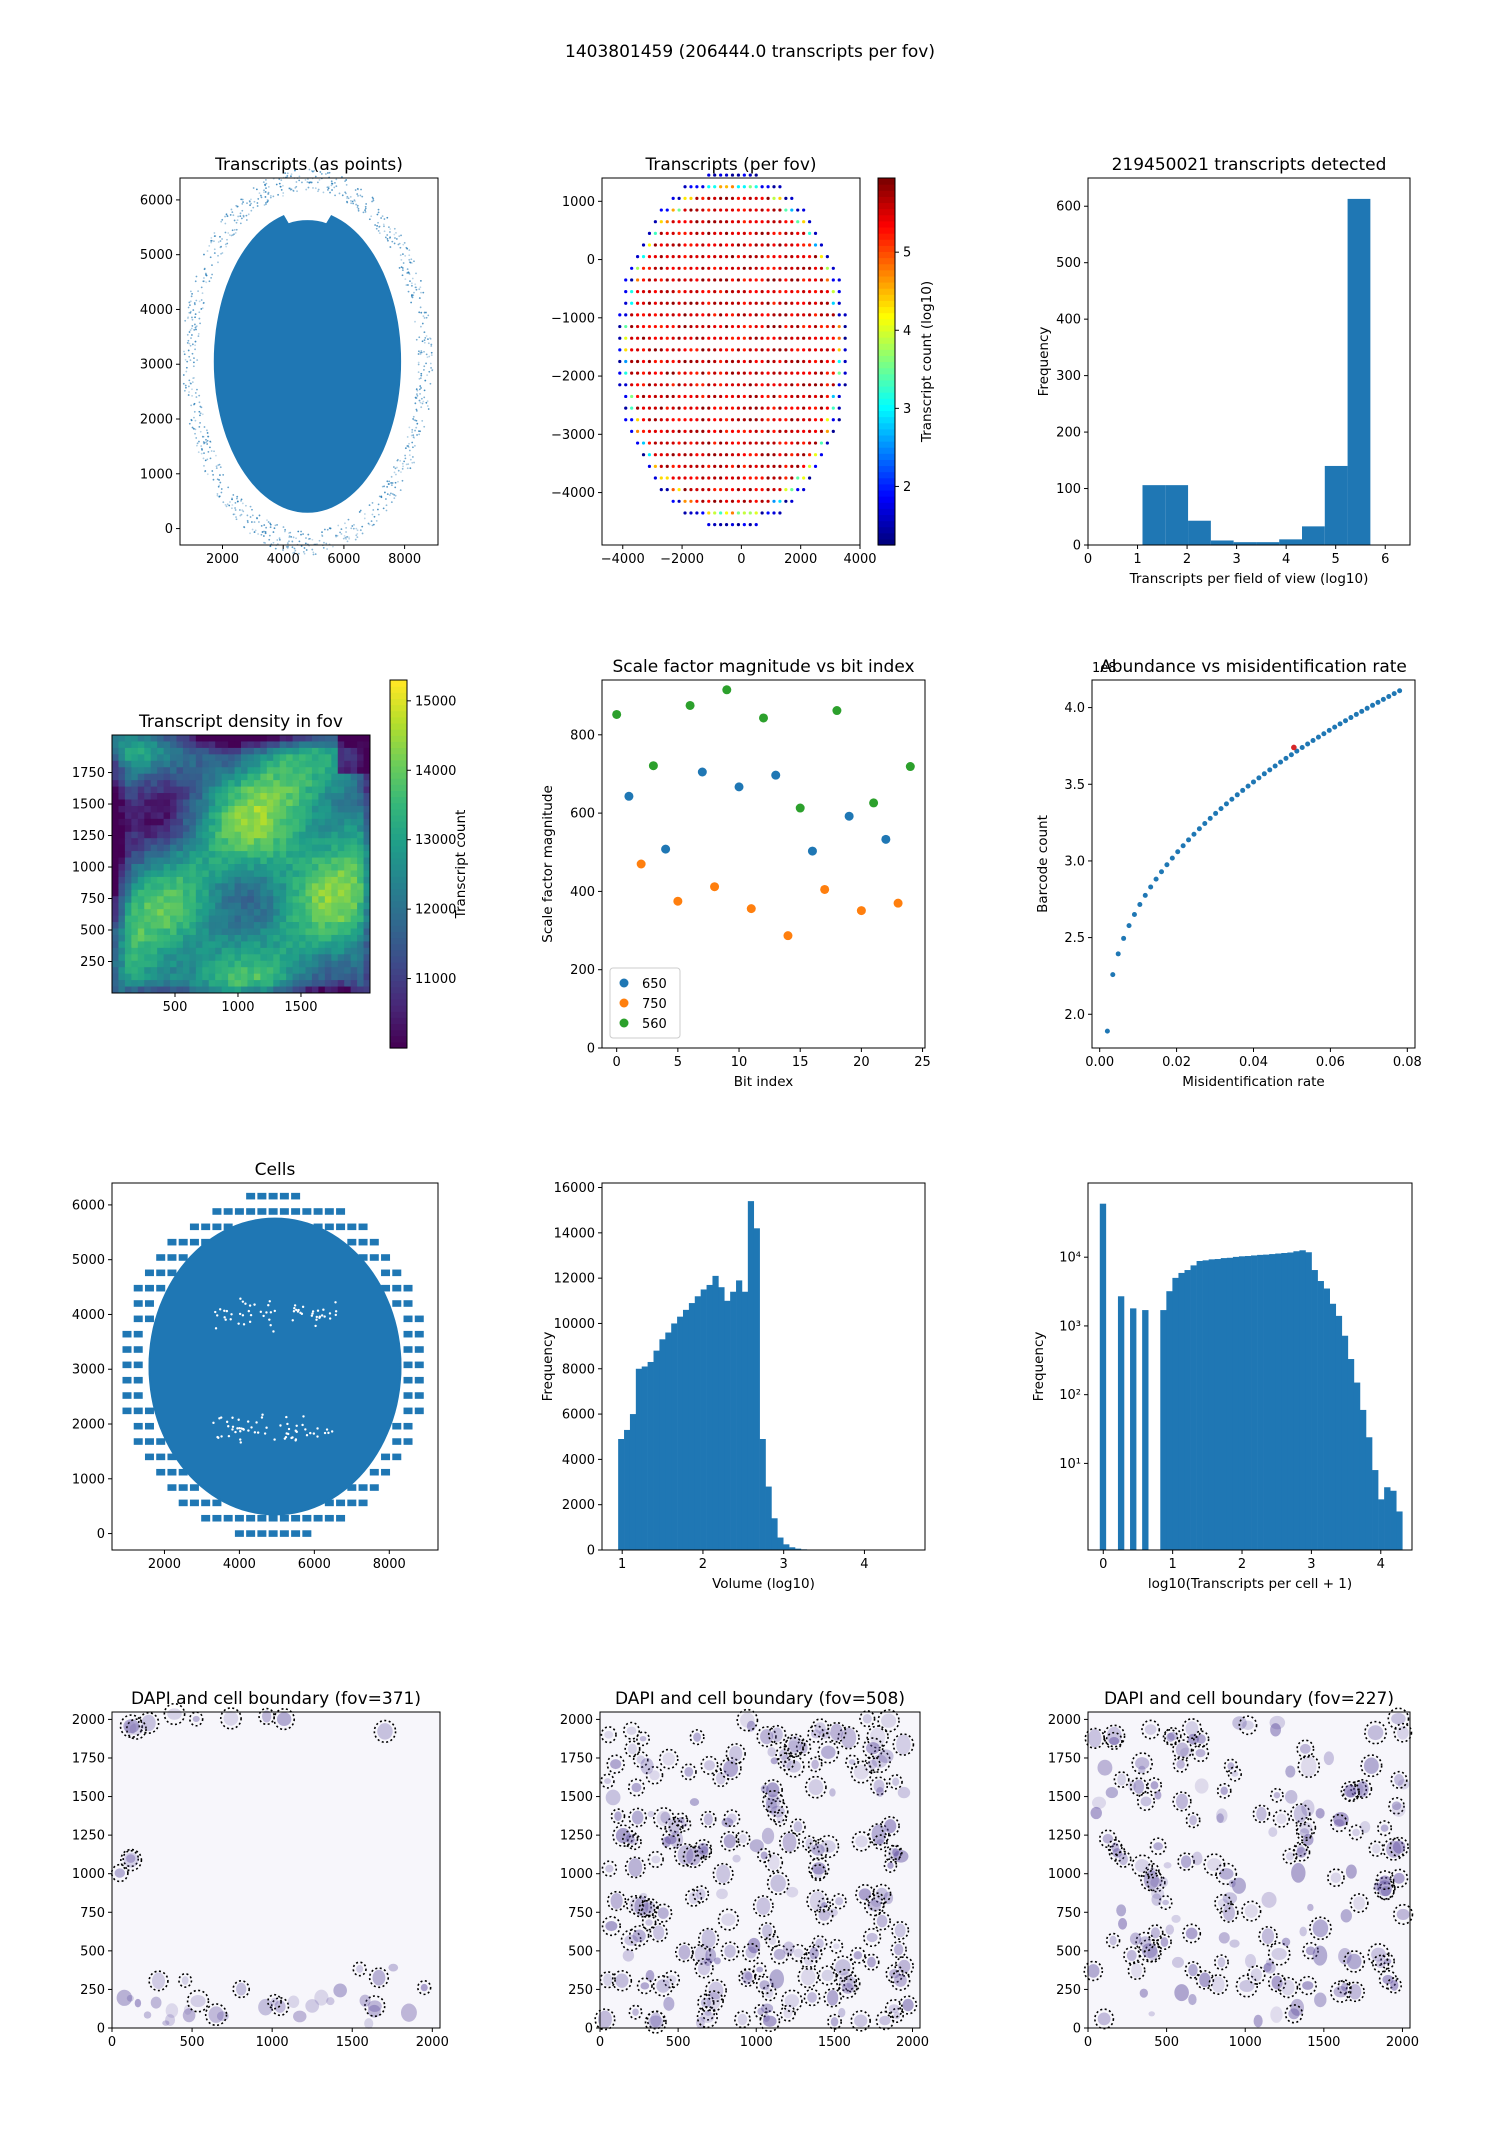 This screenshot has width=1500, height=2150. What do you see at coordinates (238, 1323) in the screenshot?
I see `ventricle-gap` at bounding box center [238, 1323].